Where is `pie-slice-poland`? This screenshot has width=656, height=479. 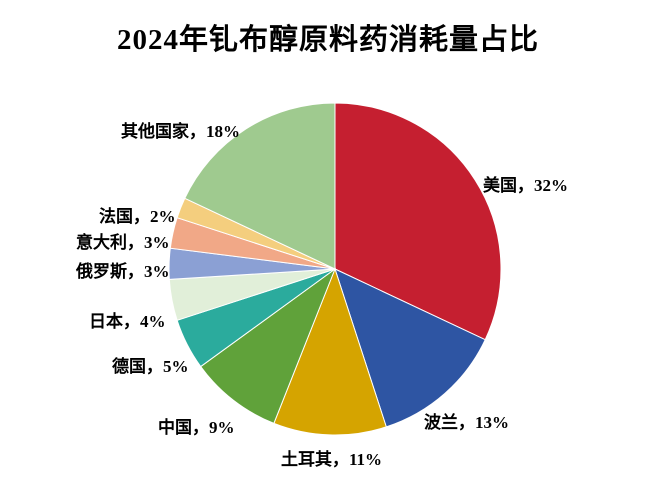
pie-slice-poland is located at coordinates (410, 348).